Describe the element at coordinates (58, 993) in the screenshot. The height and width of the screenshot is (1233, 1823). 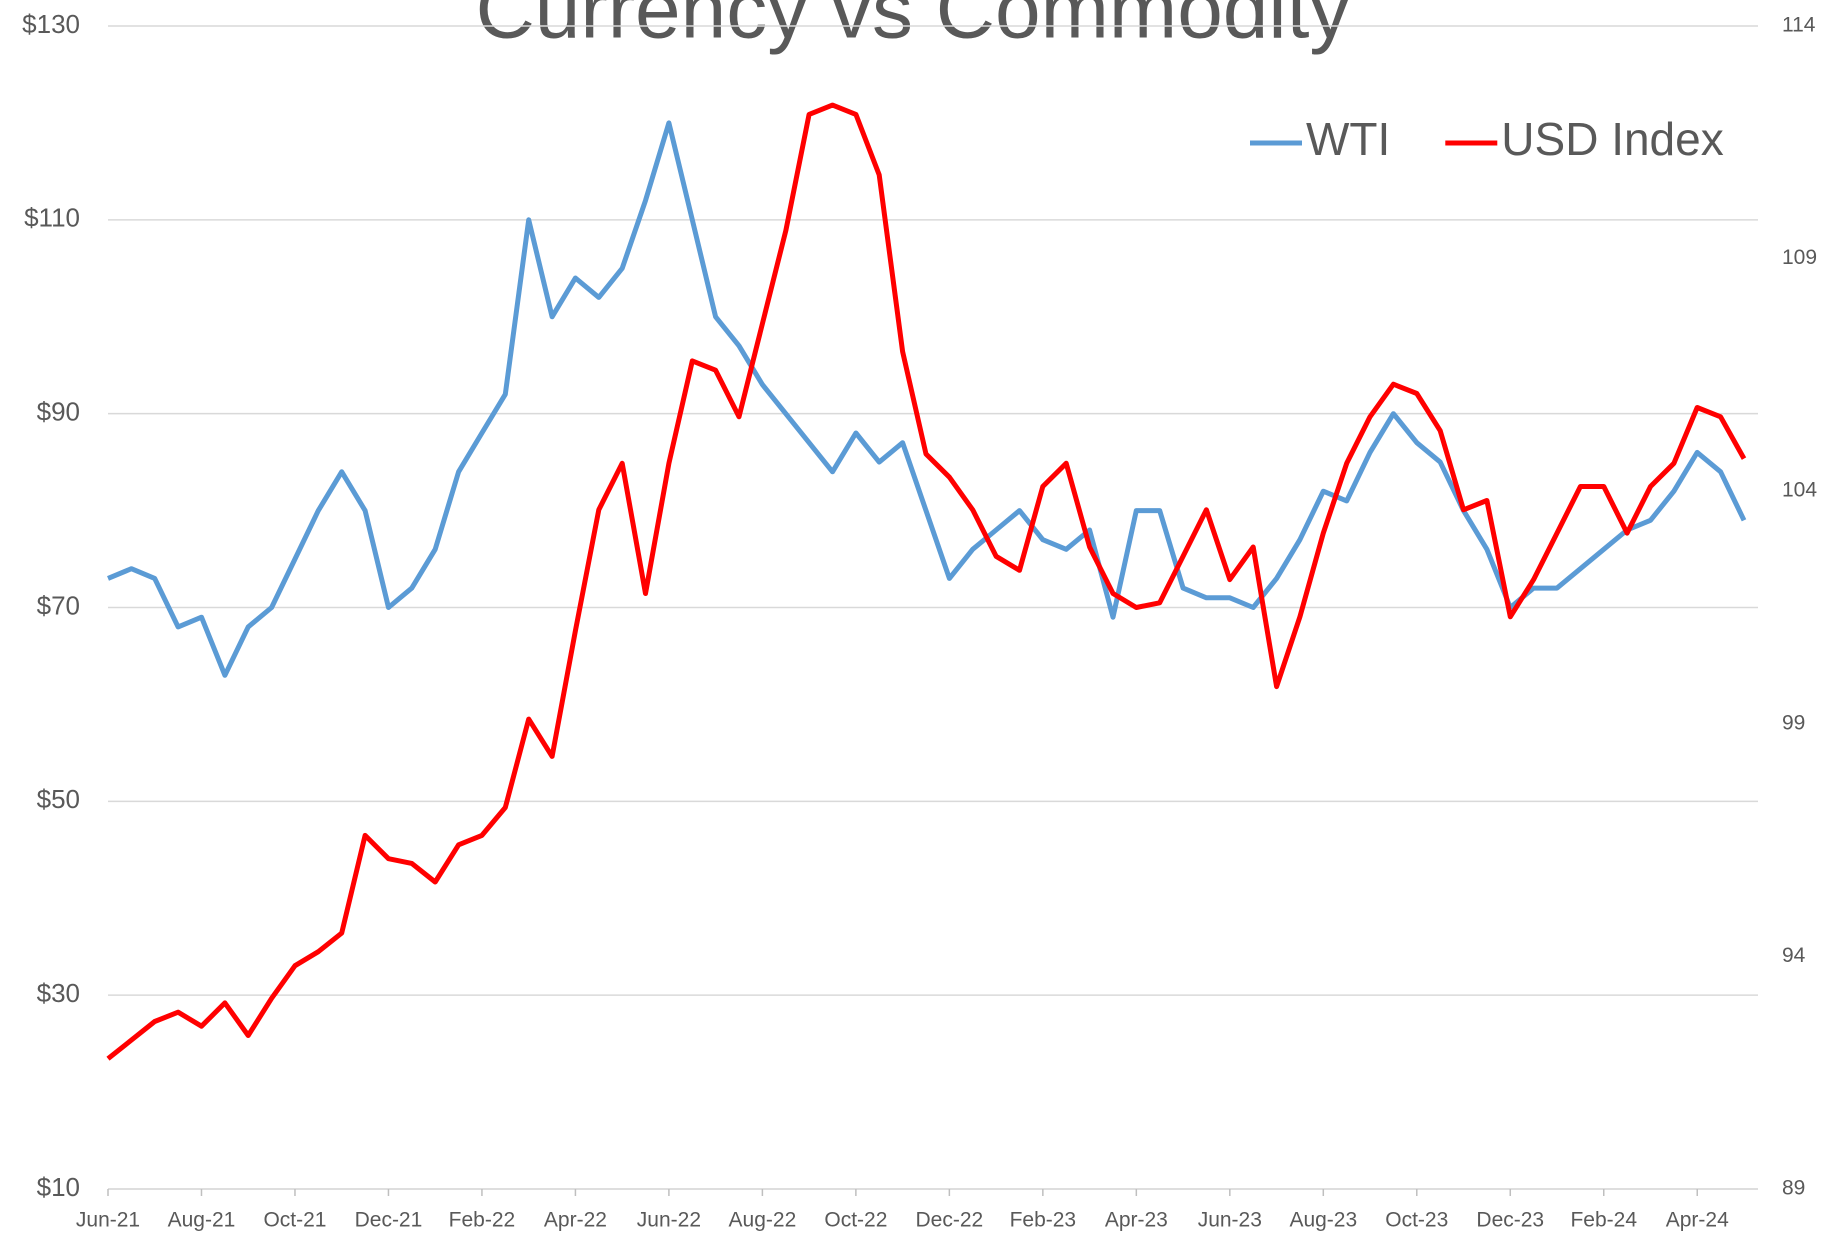
I see `y-tick-label: $30` at that location.